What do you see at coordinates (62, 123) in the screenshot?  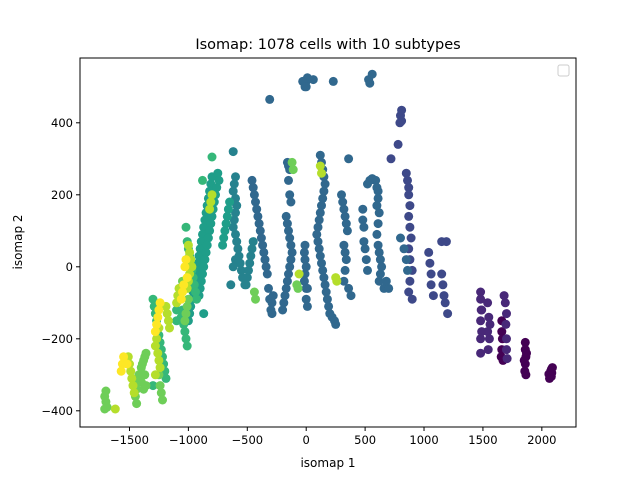 I see `y-tick-label: 400` at bounding box center [62, 123].